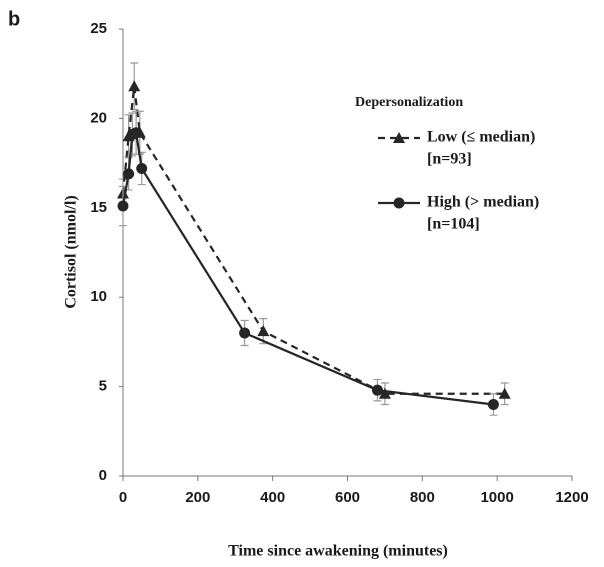 This screenshot has height=567, width=604. What do you see at coordinates (481, 137) in the screenshot?
I see `legend-label: Low (≤ median)` at bounding box center [481, 137].